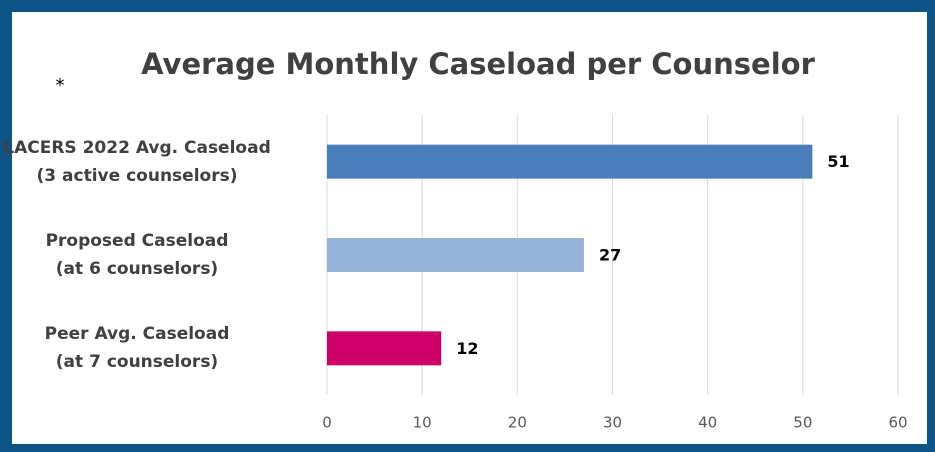 The width and height of the screenshot is (935, 452). What do you see at coordinates (60, 85) in the screenshot?
I see `annotation: *` at bounding box center [60, 85].